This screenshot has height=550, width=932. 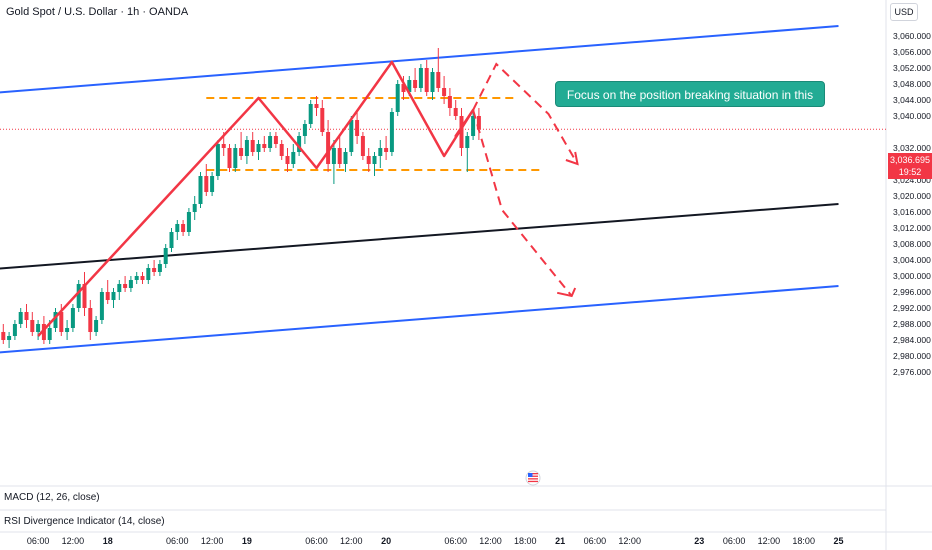 I want to click on price-tick-label: 2,980.000, so click(x=912, y=356).